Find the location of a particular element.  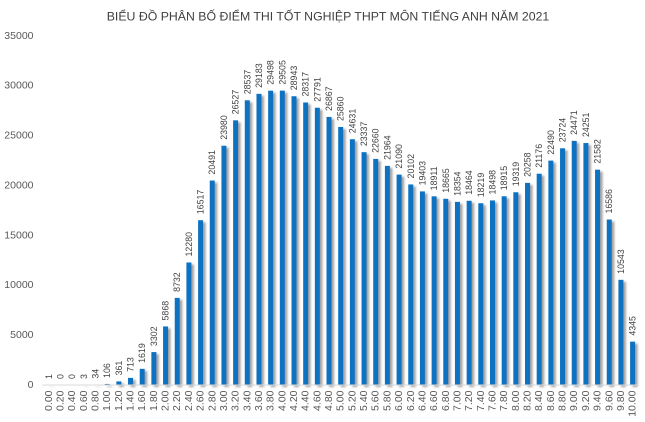

svg-text: 24631 is located at coordinates (352, 121).